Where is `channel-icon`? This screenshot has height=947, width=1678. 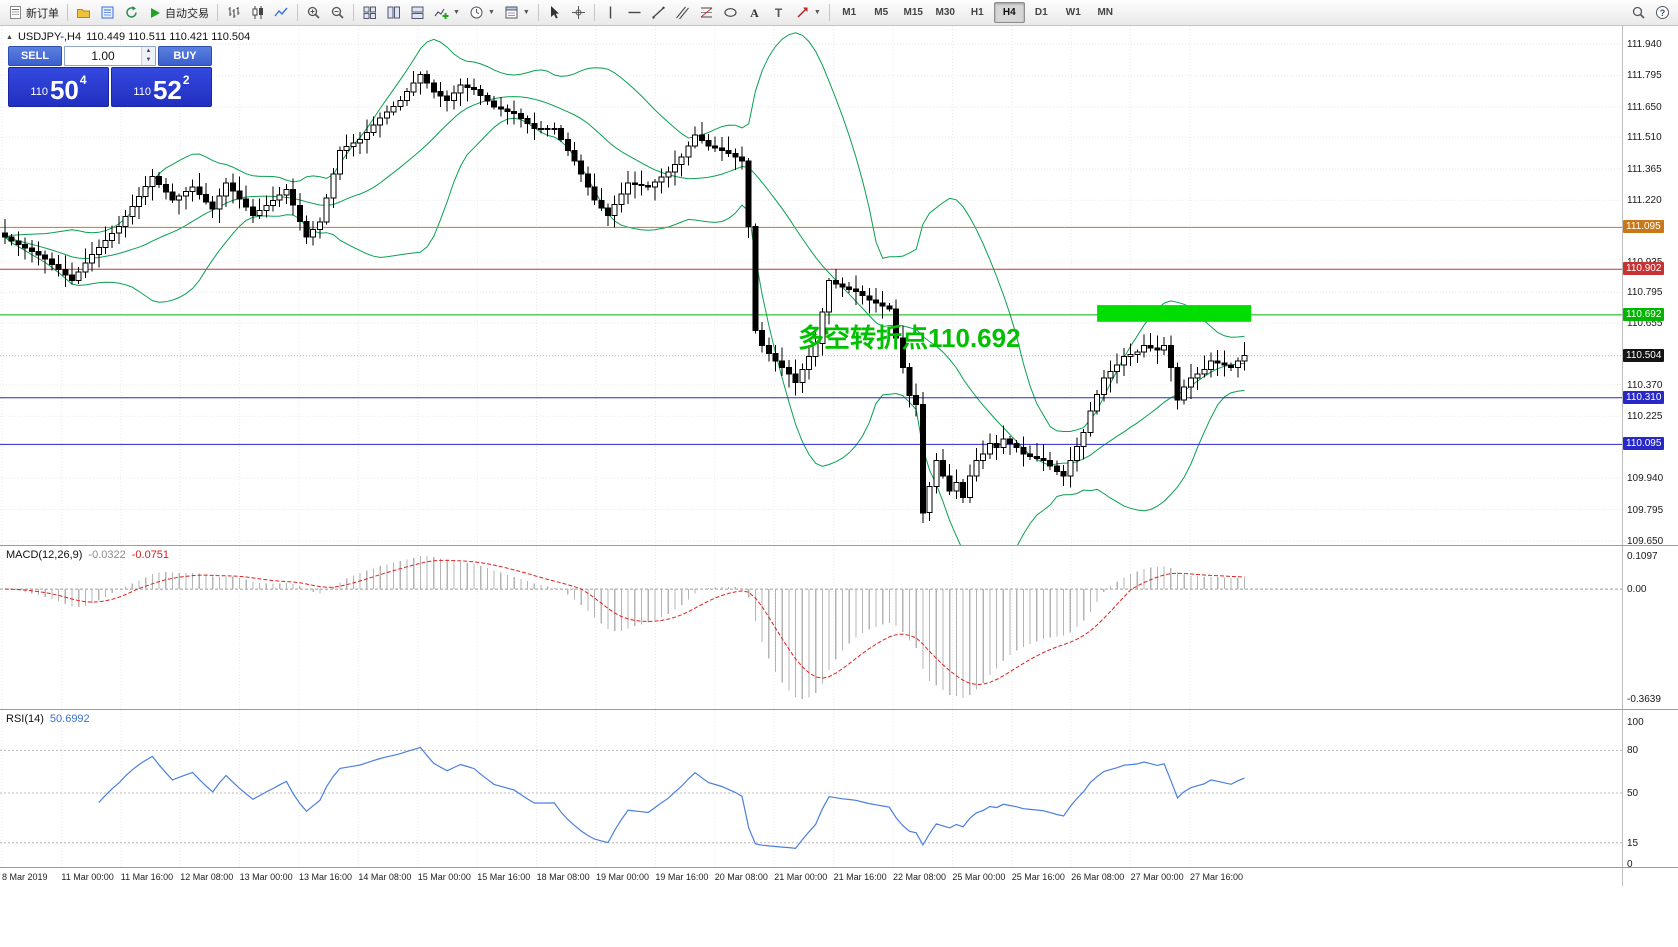 channel-icon is located at coordinates (682, 12).